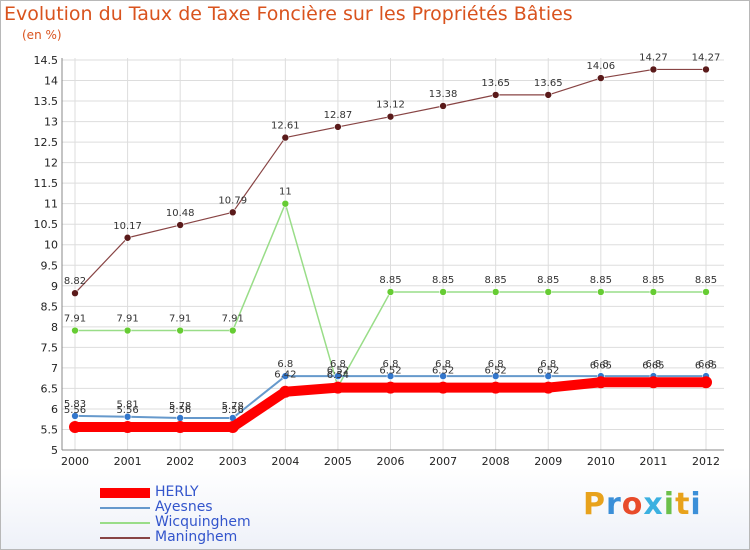 This screenshot has width=750, height=550. What do you see at coordinates (51, 163) in the screenshot?
I see `y-tick-label: 12` at bounding box center [51, 163].